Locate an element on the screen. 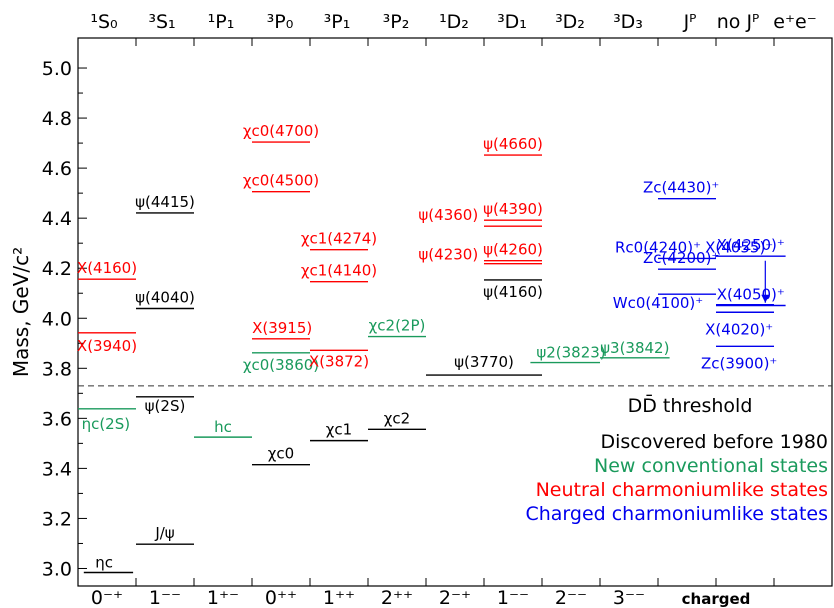 This screenshot has height=608, width=834. bottom-column-header-charged: charged is located at coordinates (716, 599).